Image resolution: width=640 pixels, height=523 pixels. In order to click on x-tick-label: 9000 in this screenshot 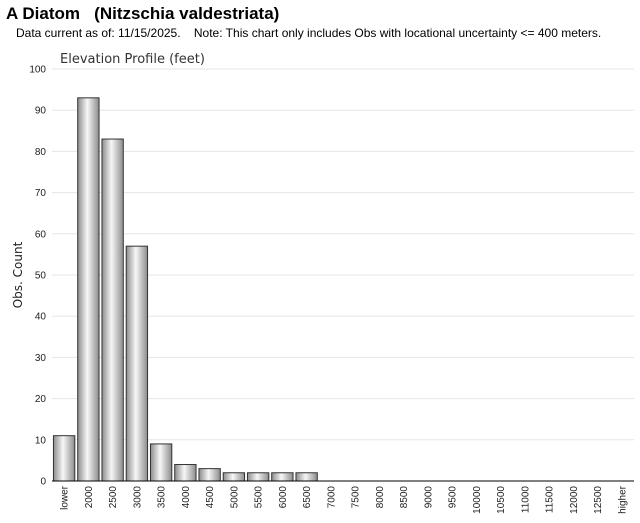, I will do `click(428, 497)`.